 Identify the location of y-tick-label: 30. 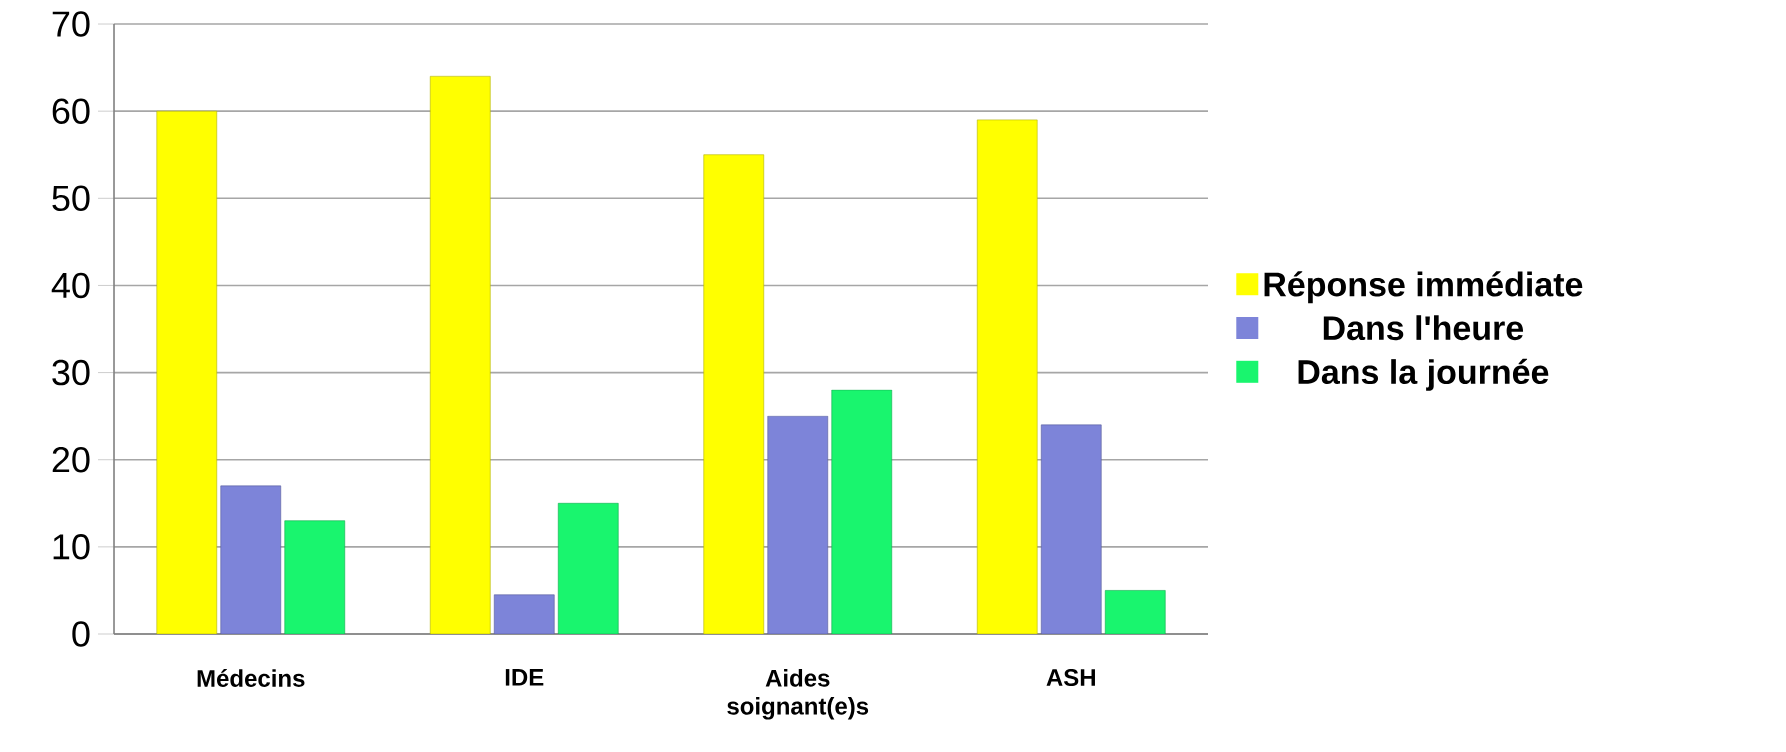
(71, 372).